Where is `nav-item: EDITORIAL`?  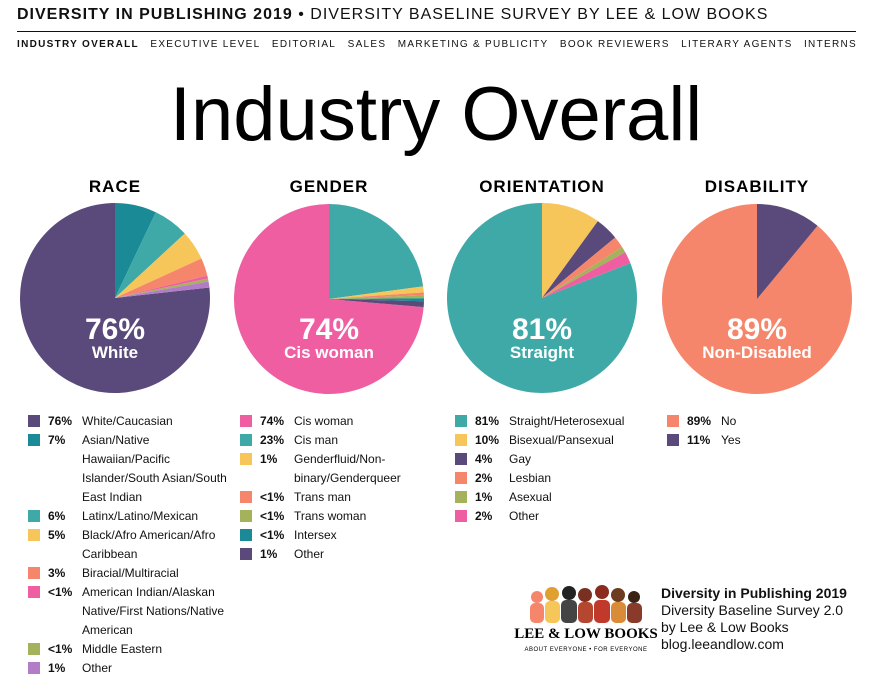
nav-item: EDITORIAL is located at coordinates (304, 44).